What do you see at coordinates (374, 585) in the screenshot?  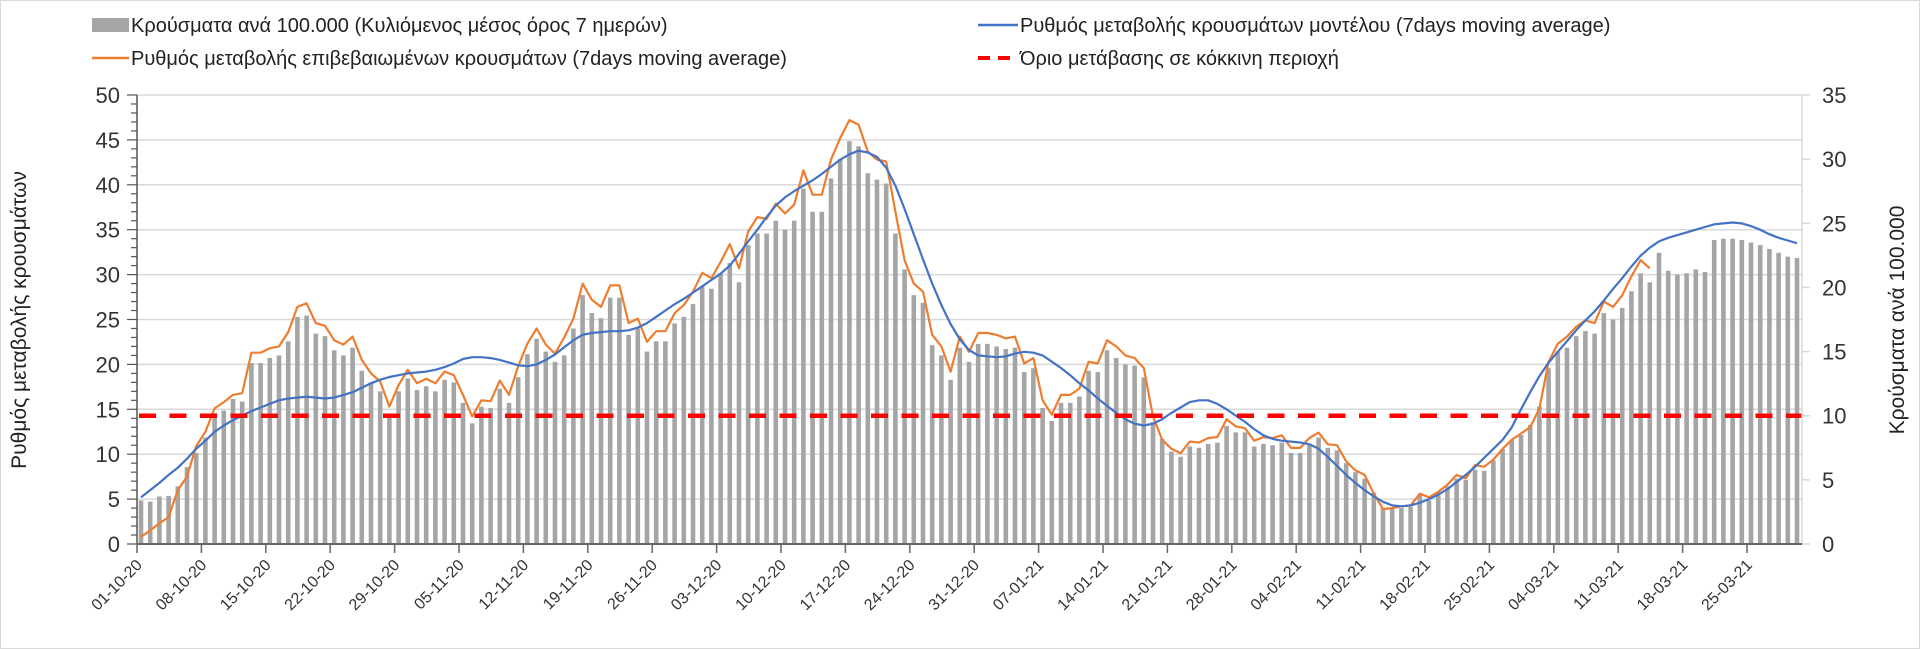 I see `x-tick-label: 29-10-20` at bounding box center [374, 585].